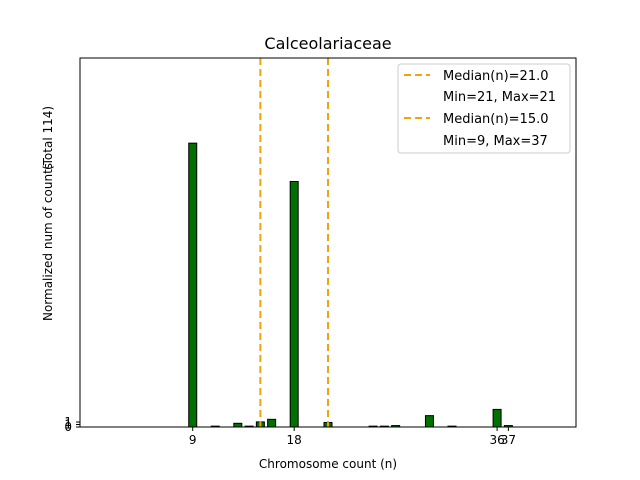 The width and height of the screenshot is (640, 480). I want to click on x-tick-label-18: 18, so click(294, 440).